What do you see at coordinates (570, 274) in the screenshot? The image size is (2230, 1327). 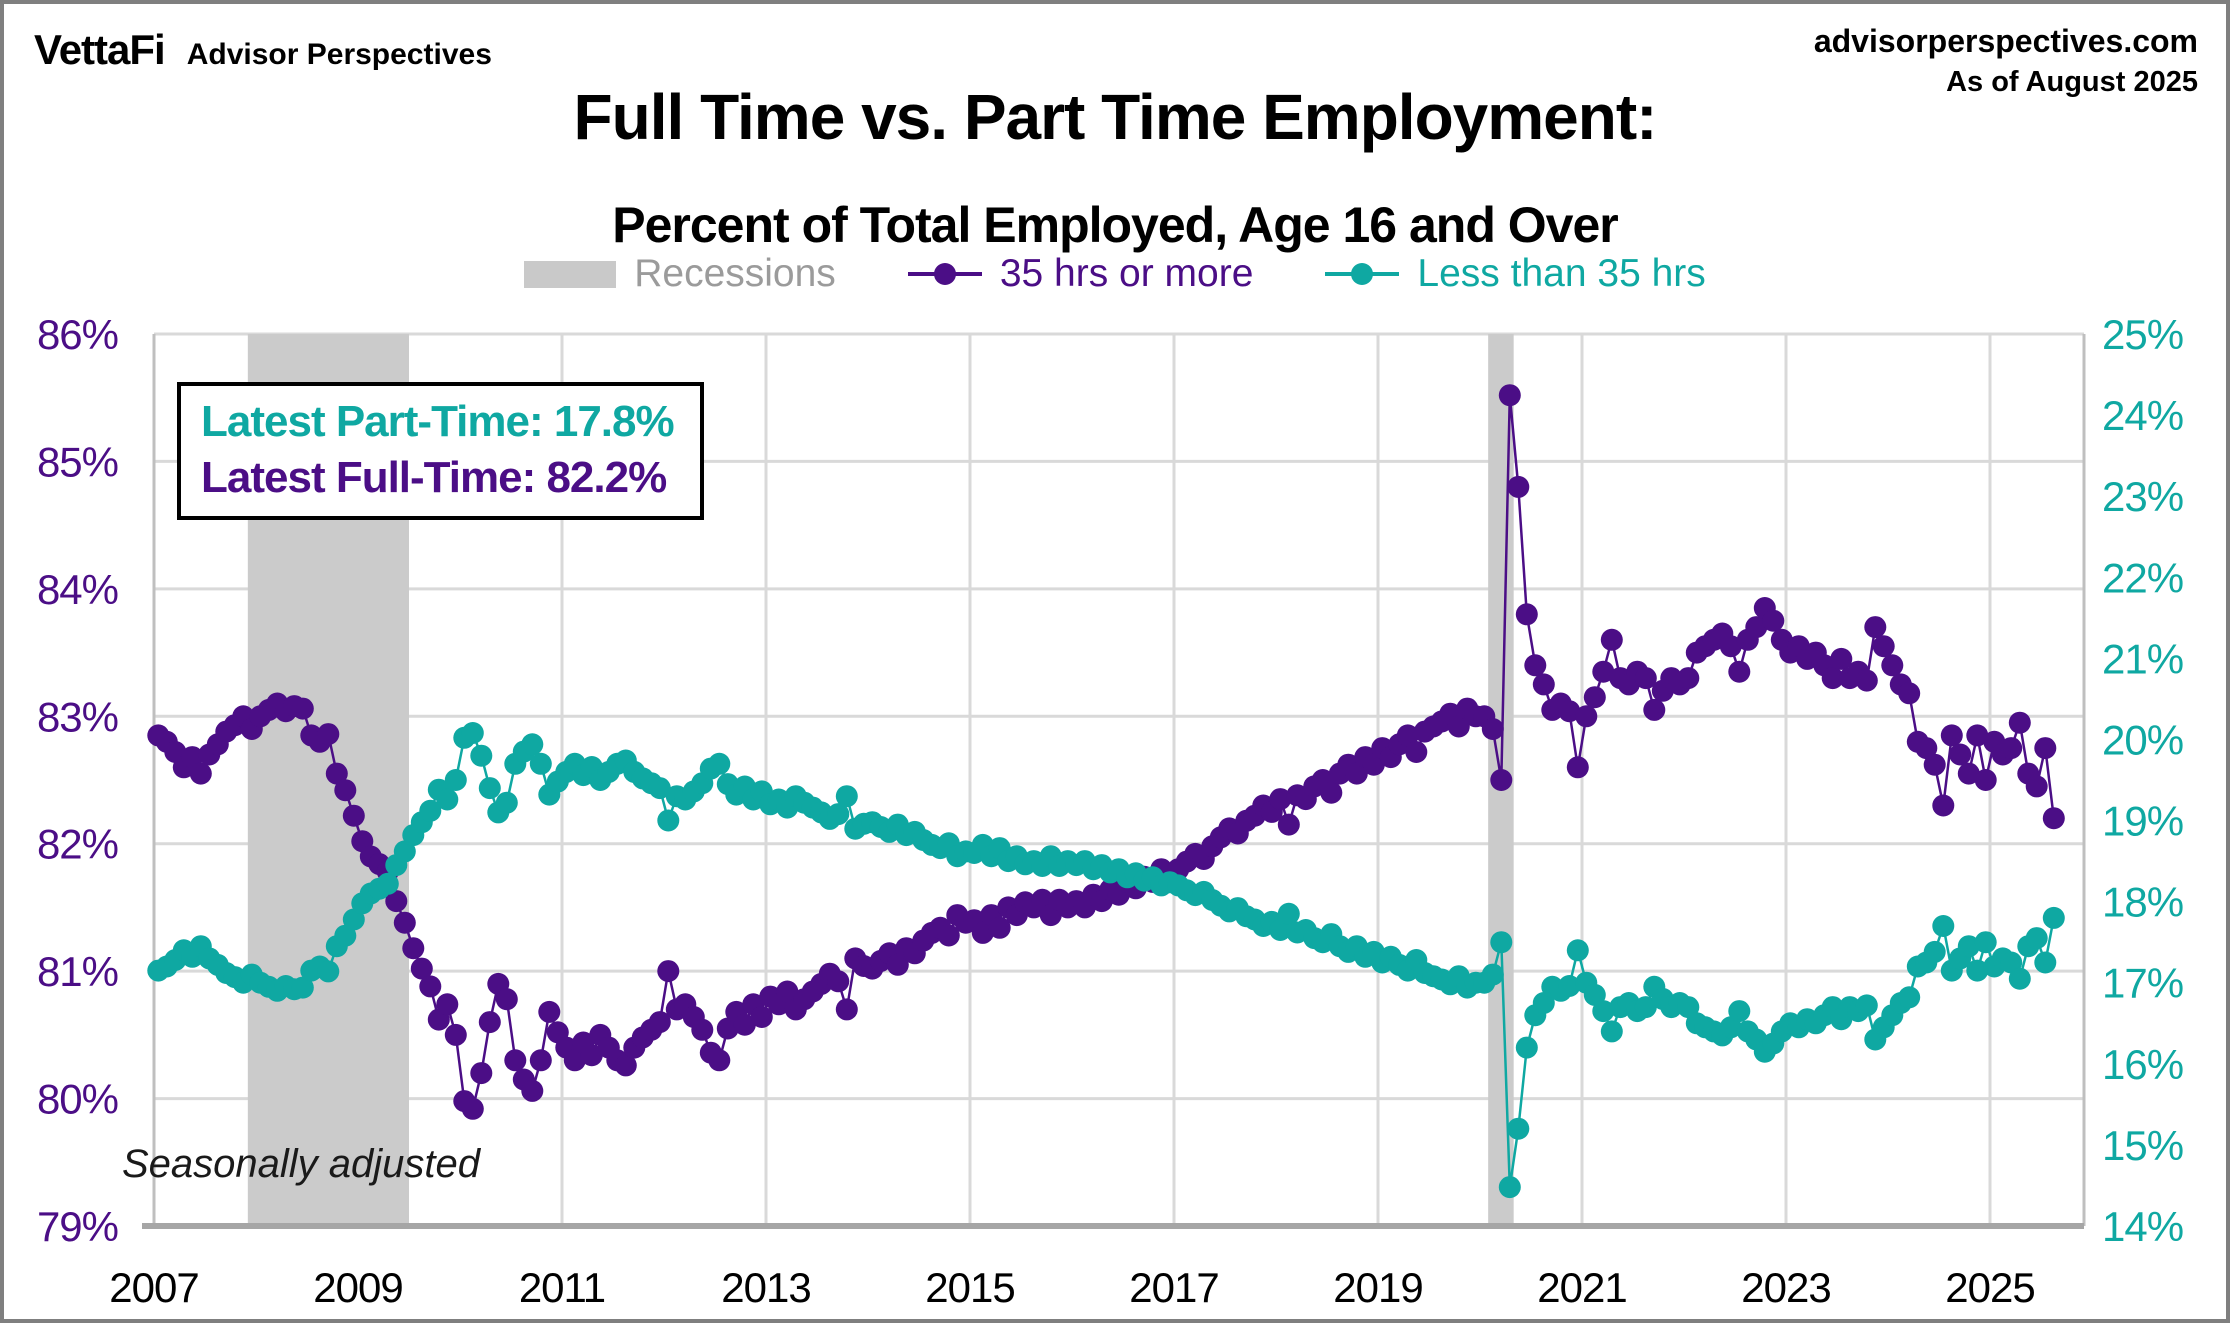 I see `recession-swatch` at bounding box center [570, 274].